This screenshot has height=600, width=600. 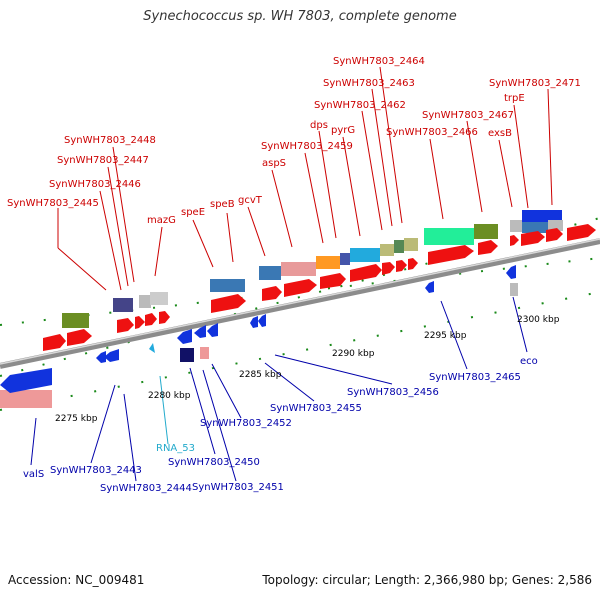 What do you see at coordinates (475, 377) in the screenshot?
I see `gene-label: SynWH7803_2465` at bounding box center [475, 377].